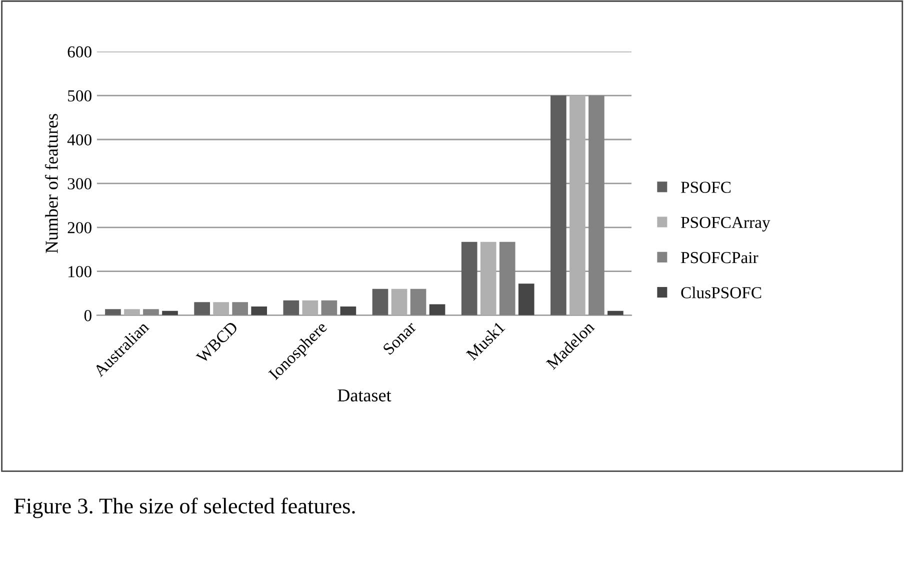  I want to click on legend-label: PSOFCPair, so click(719, 258).